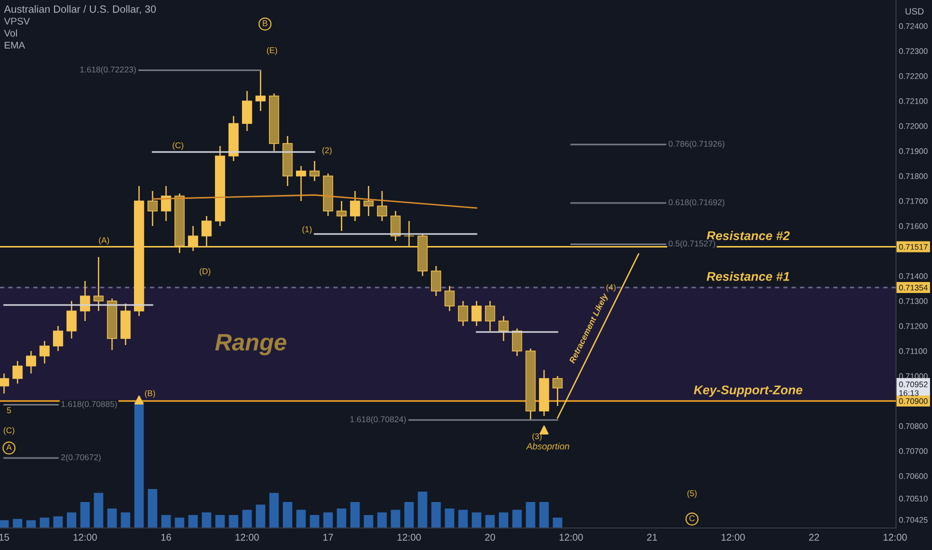 The image size is (932, 550). I want to click on annotation: EMA, so click(15, 45).